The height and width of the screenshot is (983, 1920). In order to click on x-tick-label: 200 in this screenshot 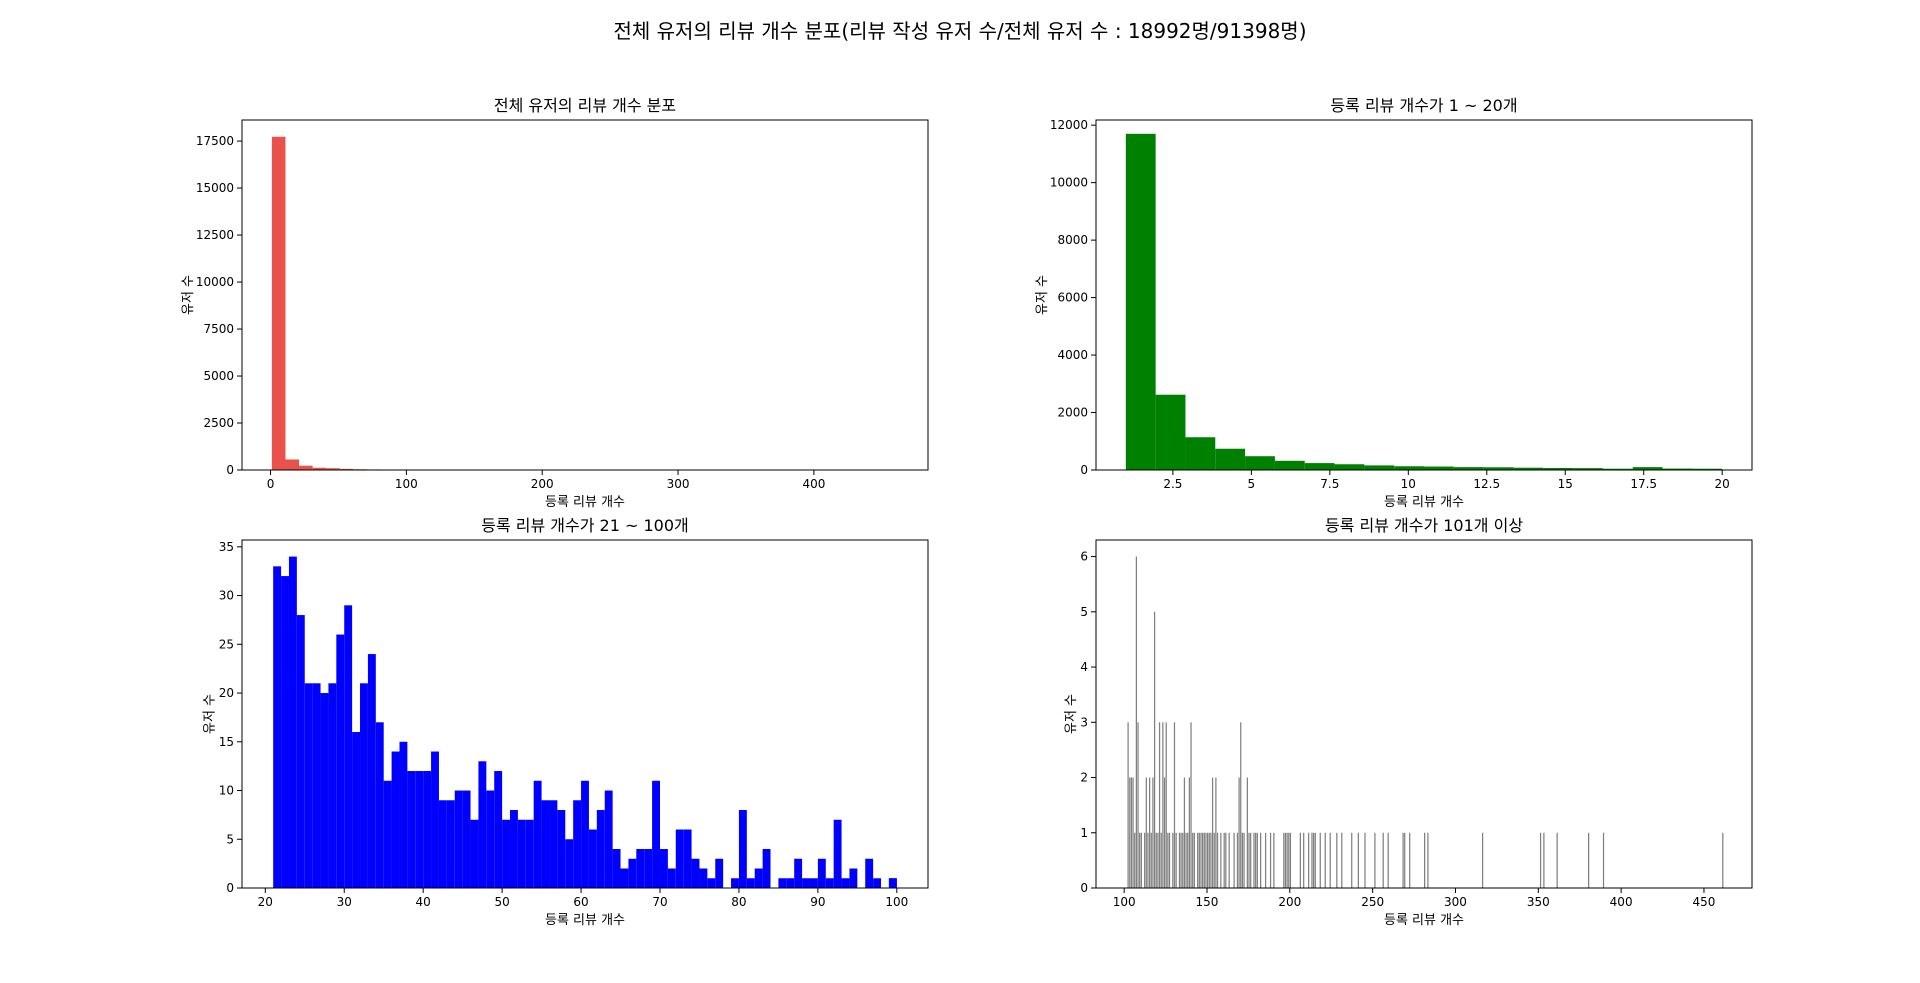, I will do `click(1289, 902)`.